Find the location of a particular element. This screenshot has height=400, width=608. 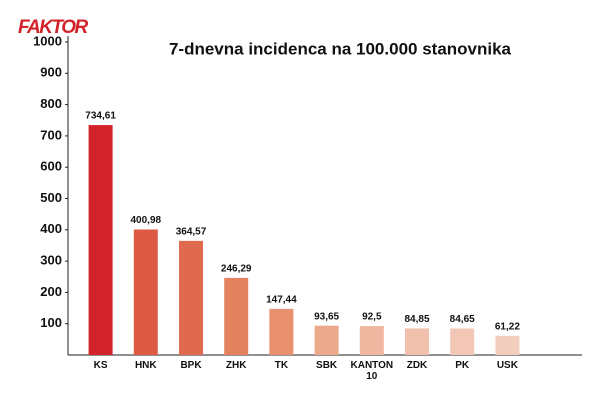

x-tick-label: PK is located at coordinates (462, 365).